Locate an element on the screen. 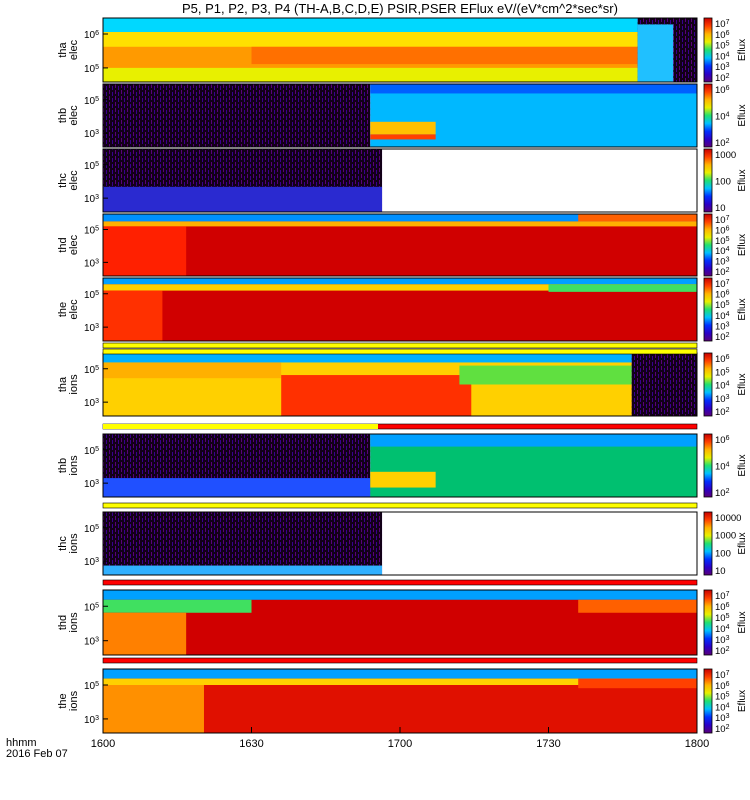 The width and height of the screenshot is (750, 800). panel-ylabel: tha is located at coordinates (63, 384).